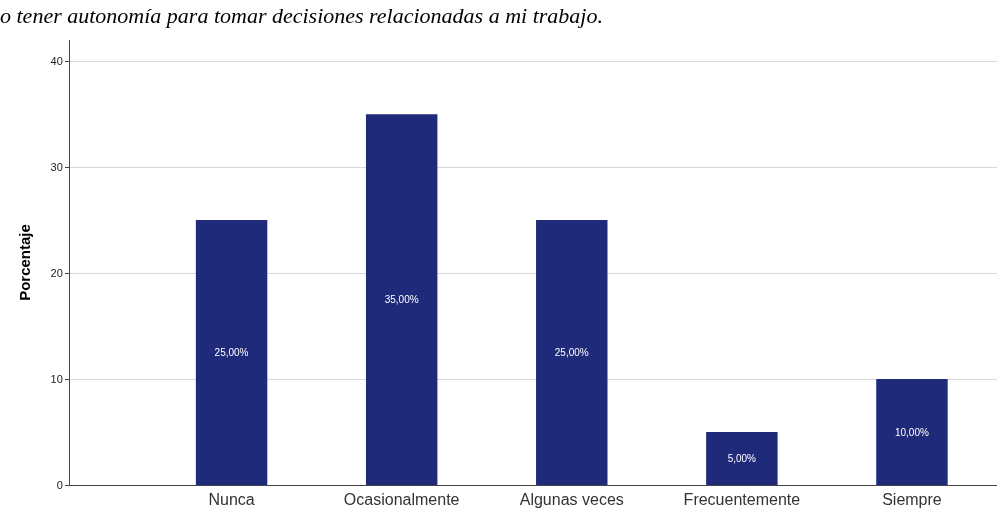 The height and width of the screenshot is (525, 1005). What do you see at coordinates (24, 262) in the screenshot?
I see `y-axis-title: Porcentaje` at bounding box center [24, 262].